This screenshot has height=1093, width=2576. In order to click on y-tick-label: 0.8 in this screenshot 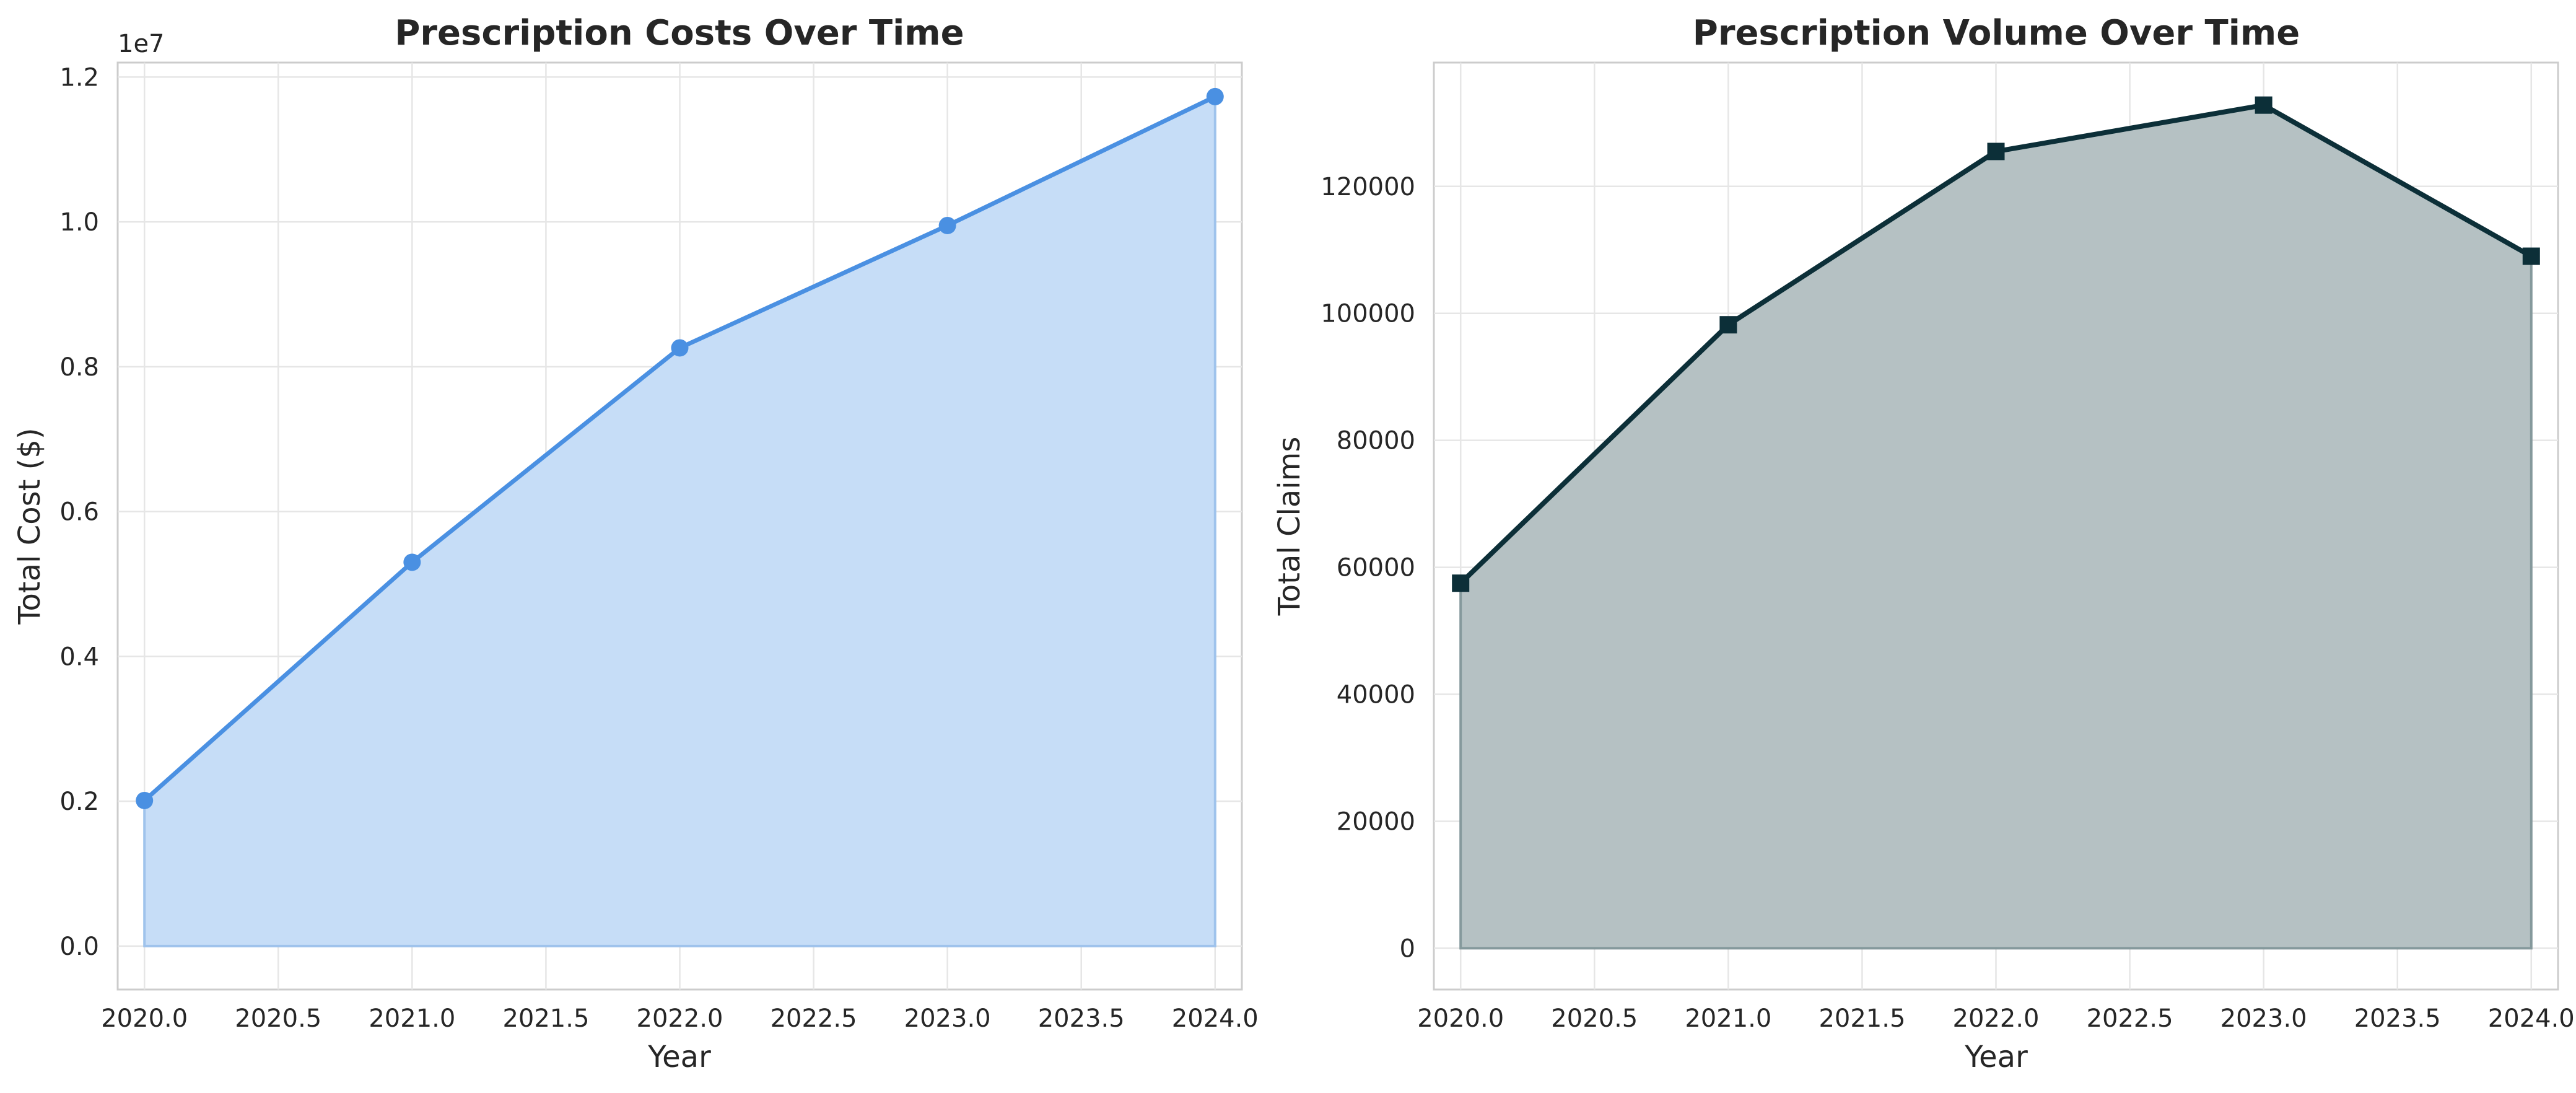, I will do `click(79, 368)`.